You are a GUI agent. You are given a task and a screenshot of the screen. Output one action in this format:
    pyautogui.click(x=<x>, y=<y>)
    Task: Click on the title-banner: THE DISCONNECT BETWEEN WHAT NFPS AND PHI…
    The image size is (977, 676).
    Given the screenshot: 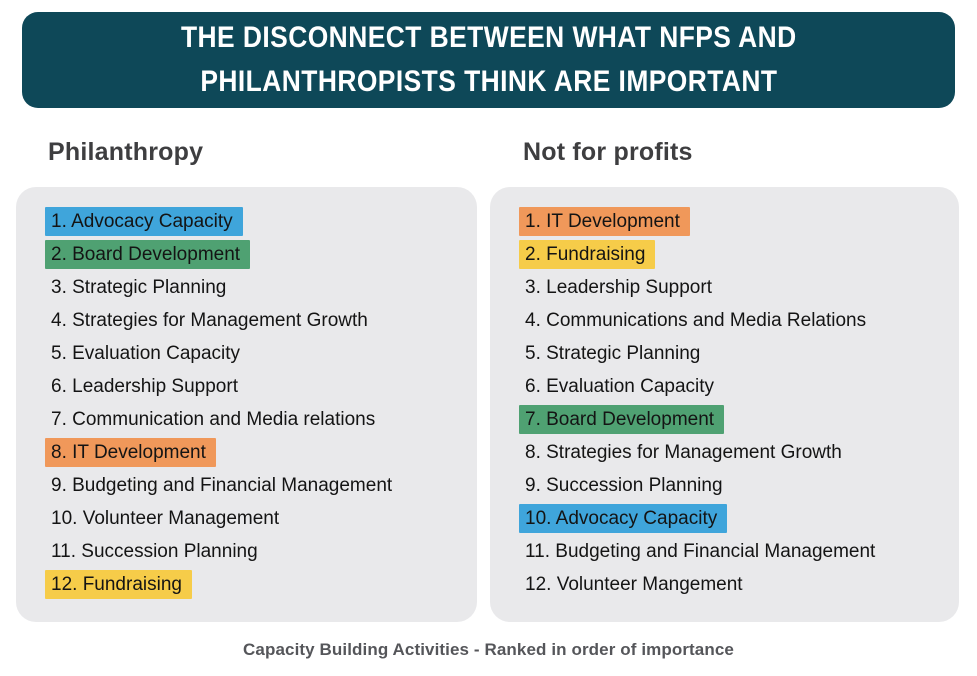 What is the action you would take?
    pyautogui.click(x=488, y=60)
    